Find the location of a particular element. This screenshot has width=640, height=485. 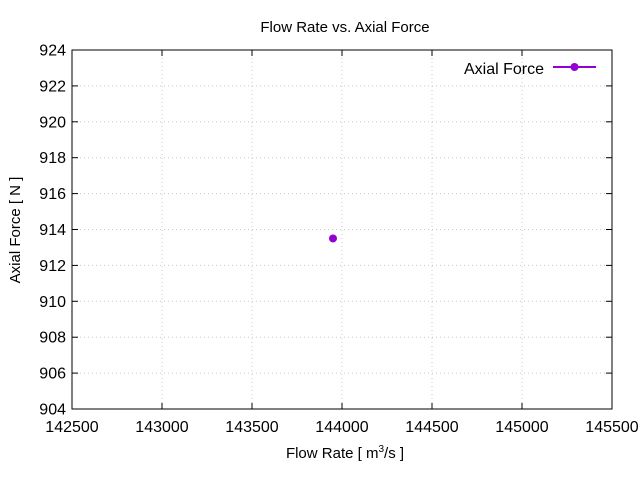

data-point is located at coordinates (333, 238).